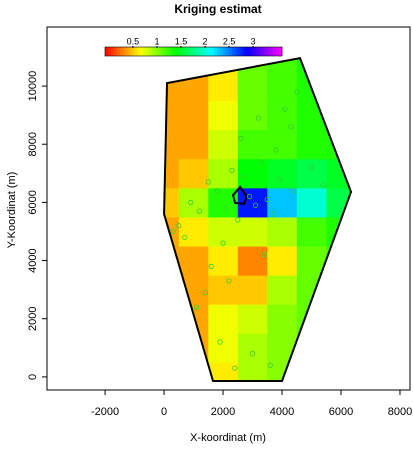 The height and width of the screenshot is (452, 413). Describe the element at coordinates (33, 260) in the screenshot. I see `y-tick-label: 4000` at that location.